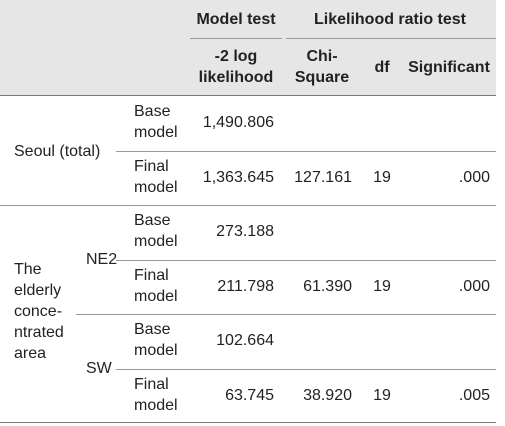 The height and width of the screenshot is (426, 505). I want to click on sw-label: SW, so click(99, 368).